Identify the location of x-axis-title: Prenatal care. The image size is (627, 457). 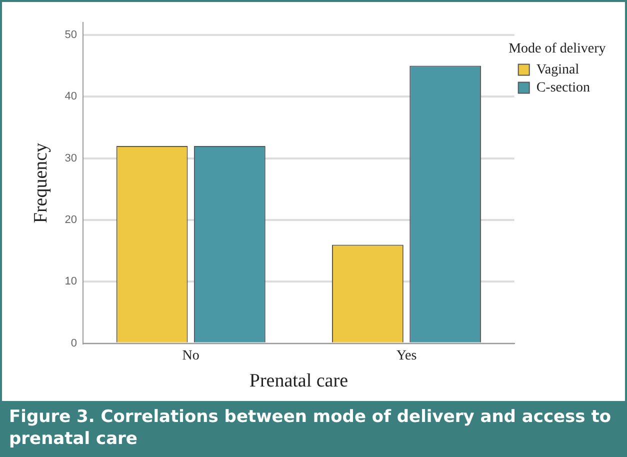
(298, 381).